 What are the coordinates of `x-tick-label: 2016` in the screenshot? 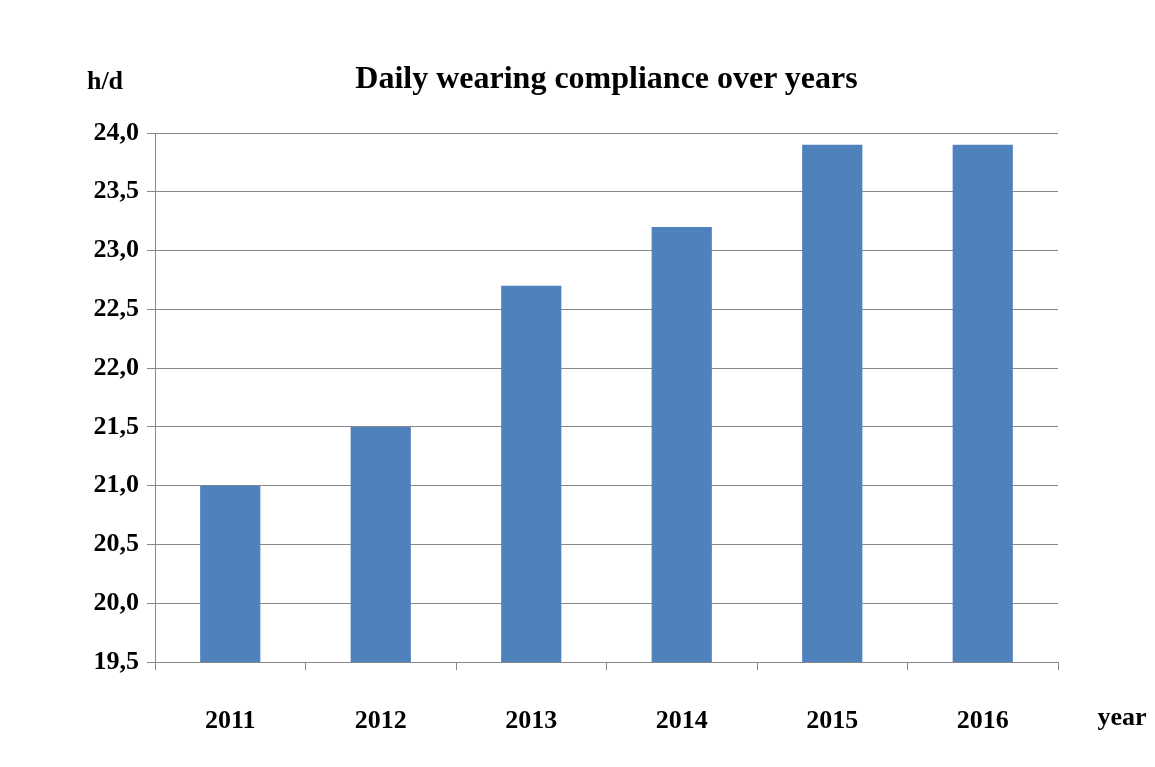 It's located at (982, 720).